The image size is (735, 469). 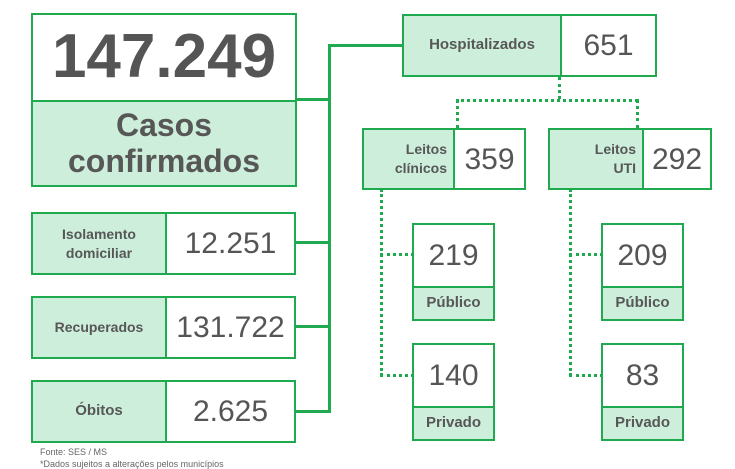 I want to click on confirmed-label-line1: Casos, so click(x=164, y=125).